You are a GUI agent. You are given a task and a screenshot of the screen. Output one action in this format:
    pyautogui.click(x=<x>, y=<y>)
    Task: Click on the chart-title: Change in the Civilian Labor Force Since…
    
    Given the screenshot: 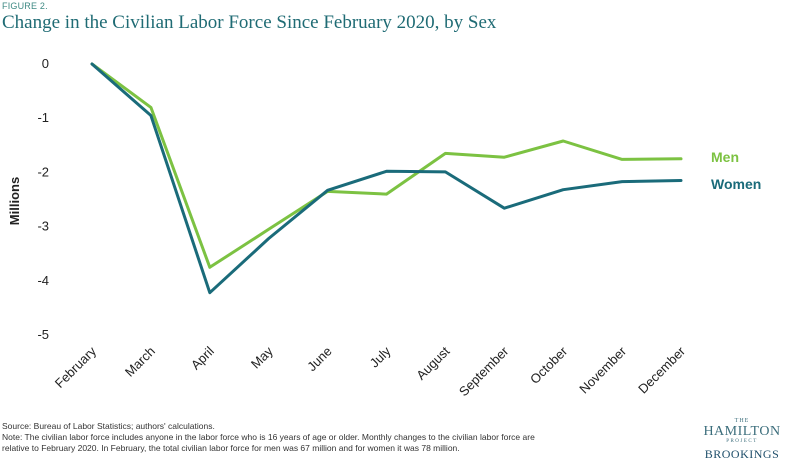 What is the action you would take?
    pyautogui.click(x=249, y=22)
    